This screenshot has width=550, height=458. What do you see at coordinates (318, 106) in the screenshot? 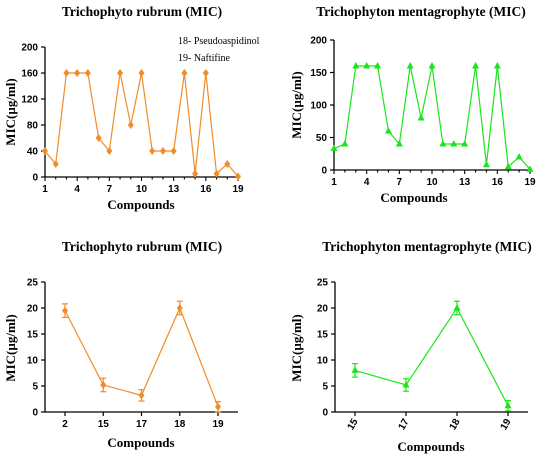
I see `y-tick-label: 100` at bounding box center [318, 106].